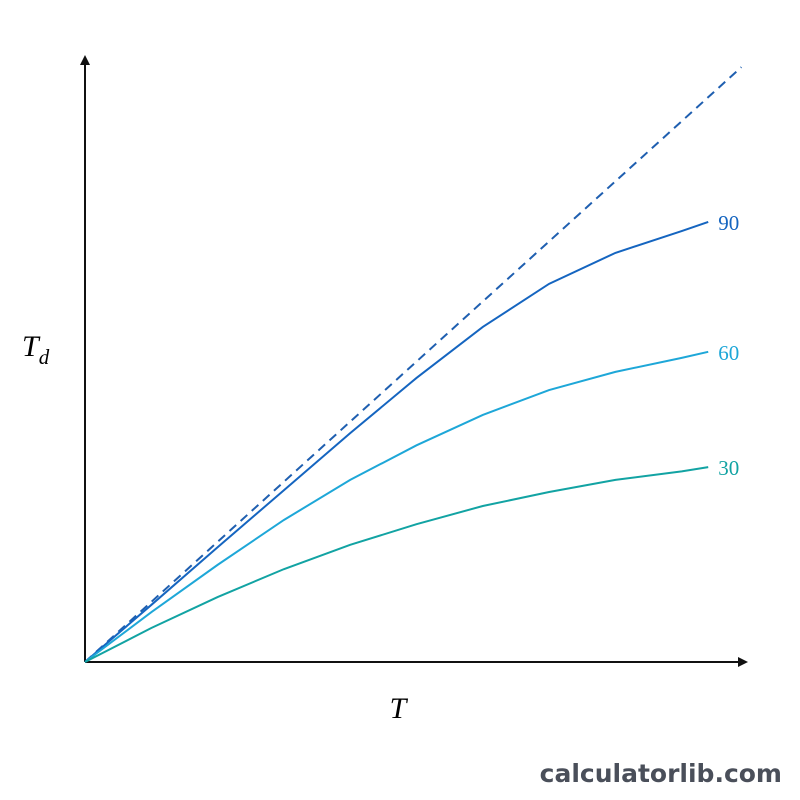  I want to click on x-axis-arrow, so click(743, 662).